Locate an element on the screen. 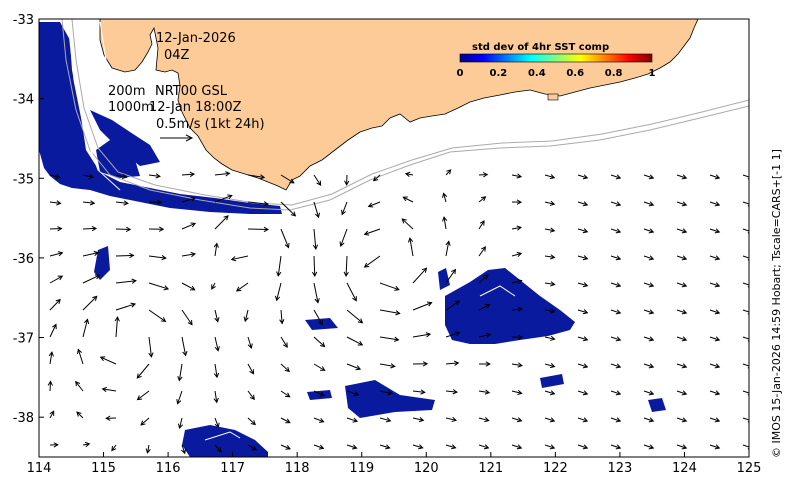  x-tick-label: 121 is located at coordinates (490, 468).